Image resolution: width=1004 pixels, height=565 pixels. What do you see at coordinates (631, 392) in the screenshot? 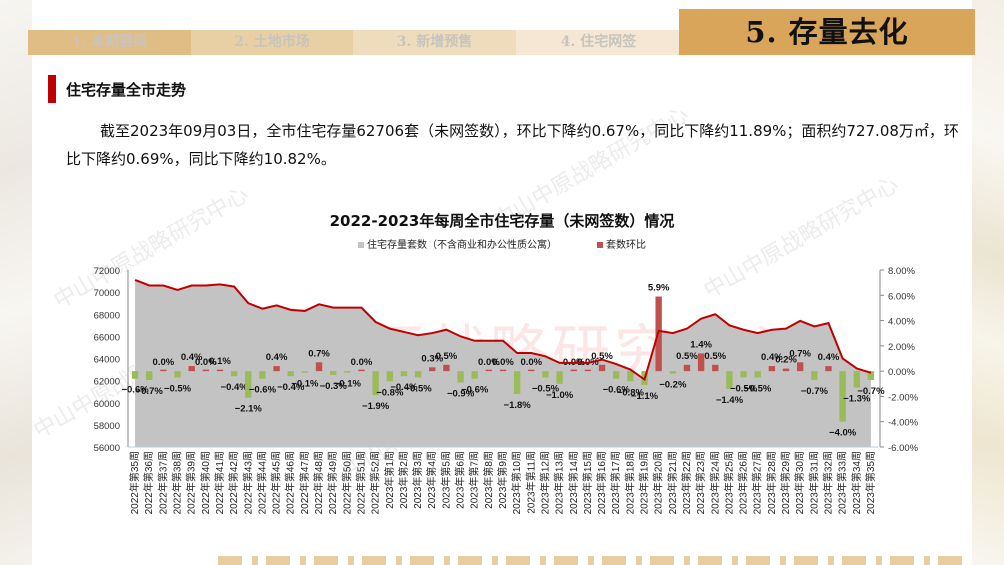
I see `bar-label: −0.8%` at bounding box center [631, 392].